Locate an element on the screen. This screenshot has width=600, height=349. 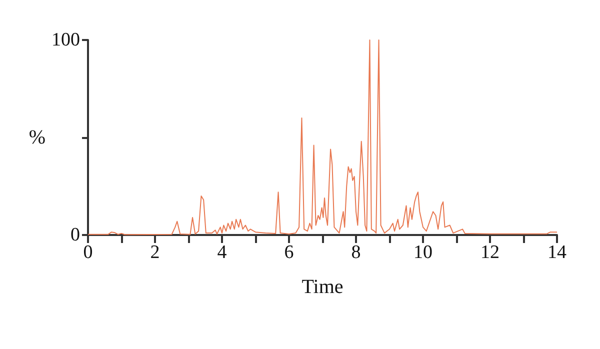
x-tick-label: 14 is located at coordinates (557, 252).